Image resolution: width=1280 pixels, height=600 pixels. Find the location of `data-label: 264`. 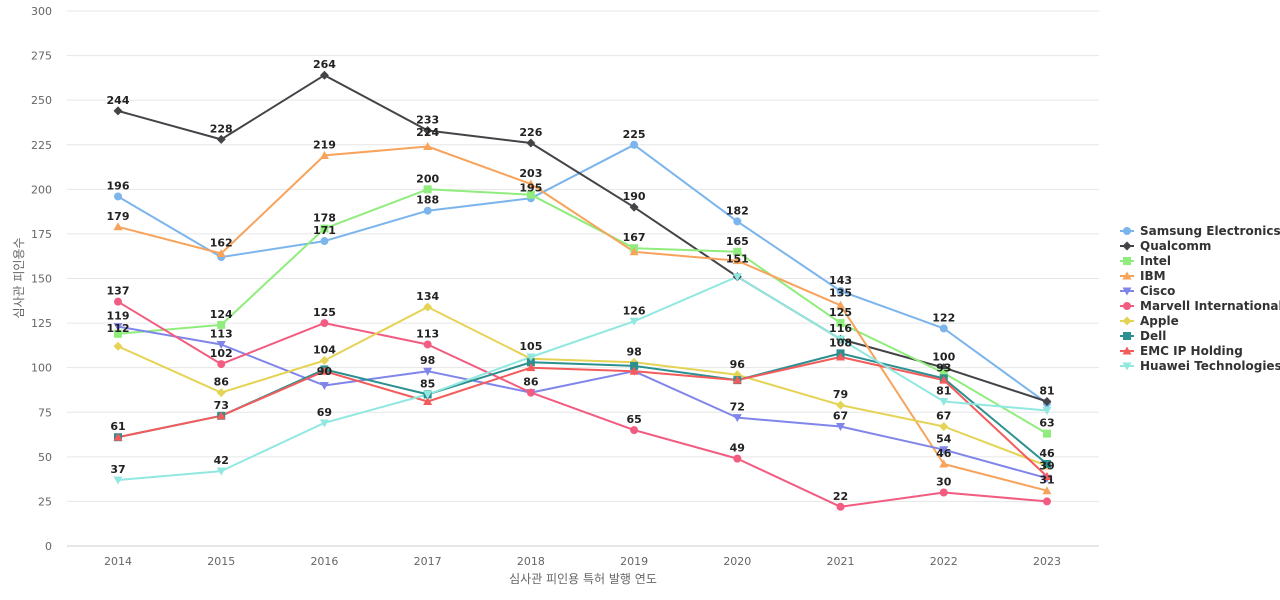

data-label: 264 is located at coordinates (324, 64).